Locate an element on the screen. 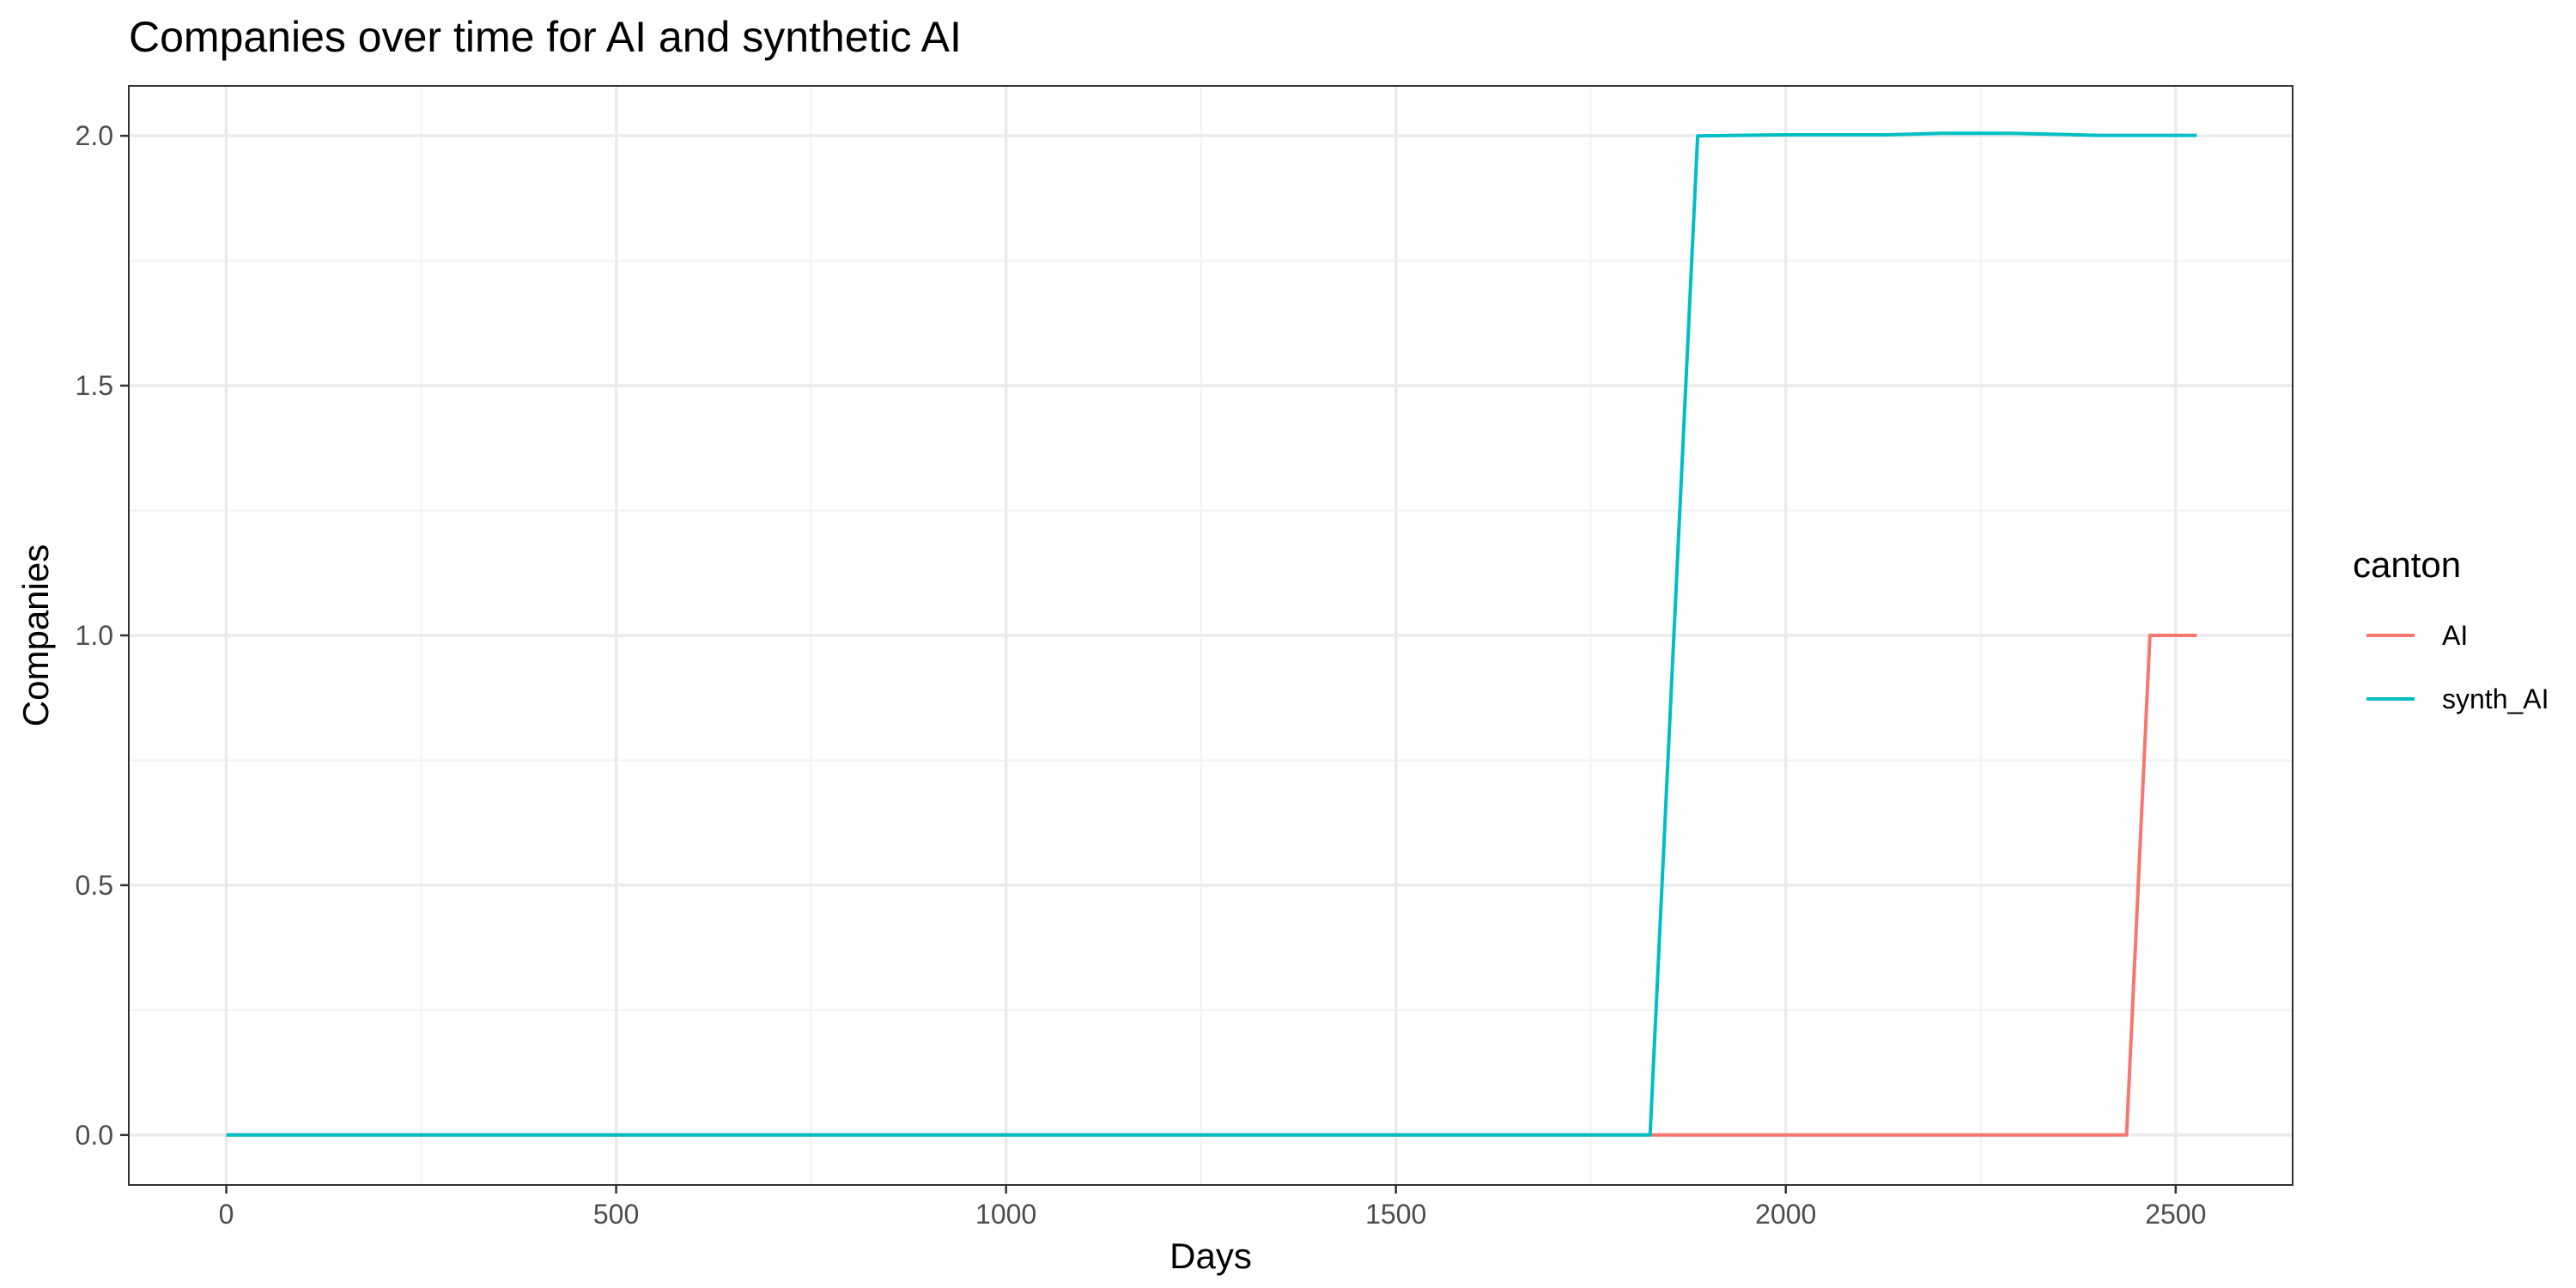 The height and width of the screenshot is (1288, 2576). x-axis: 0 500 1000 1500 2000 2500 is located at coordinates (1213, 1207).